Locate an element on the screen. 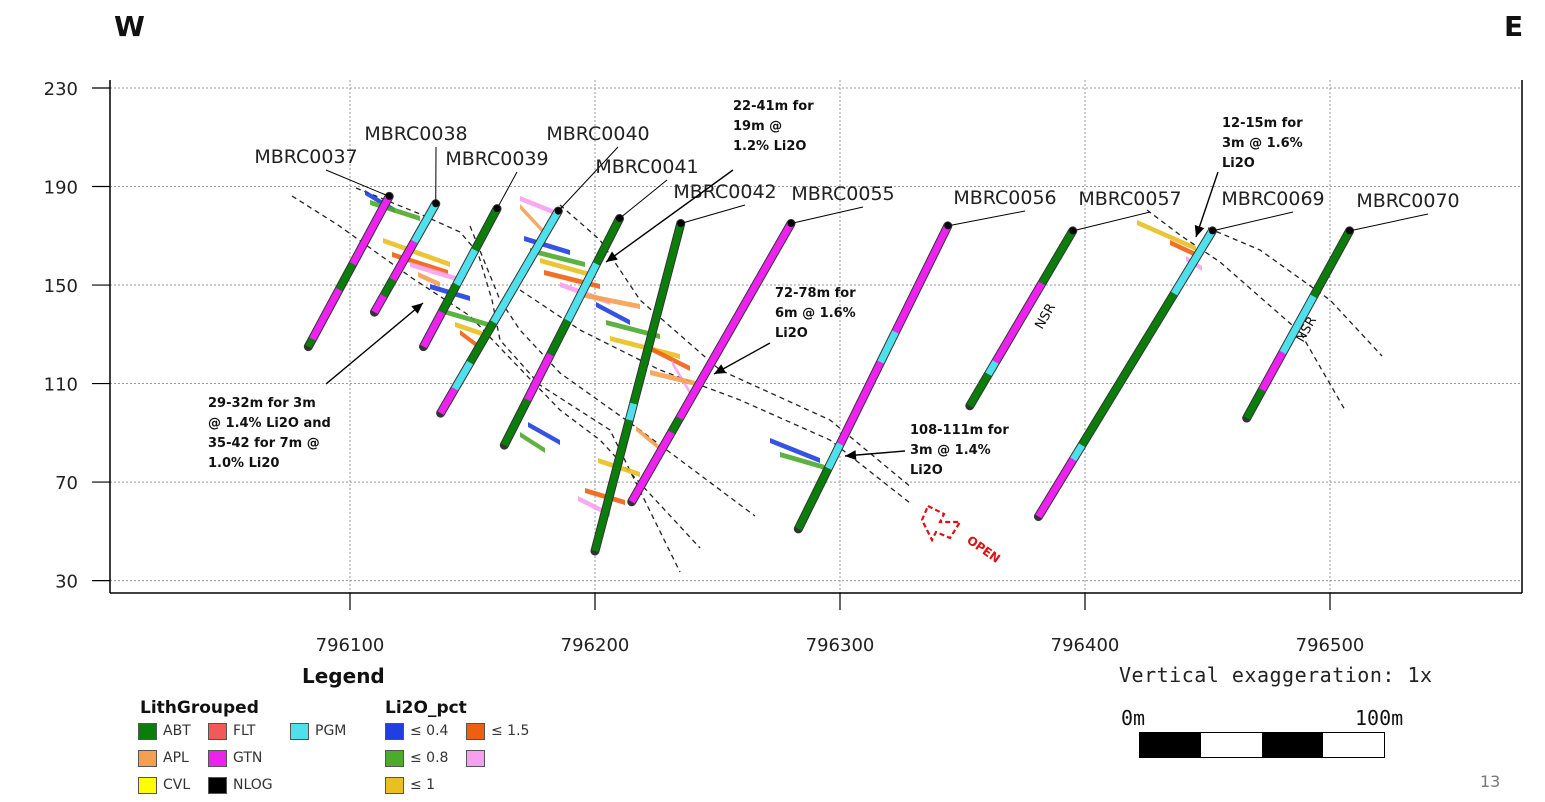  legend-item-lith: NLOG is located at coordinates (240, 785).